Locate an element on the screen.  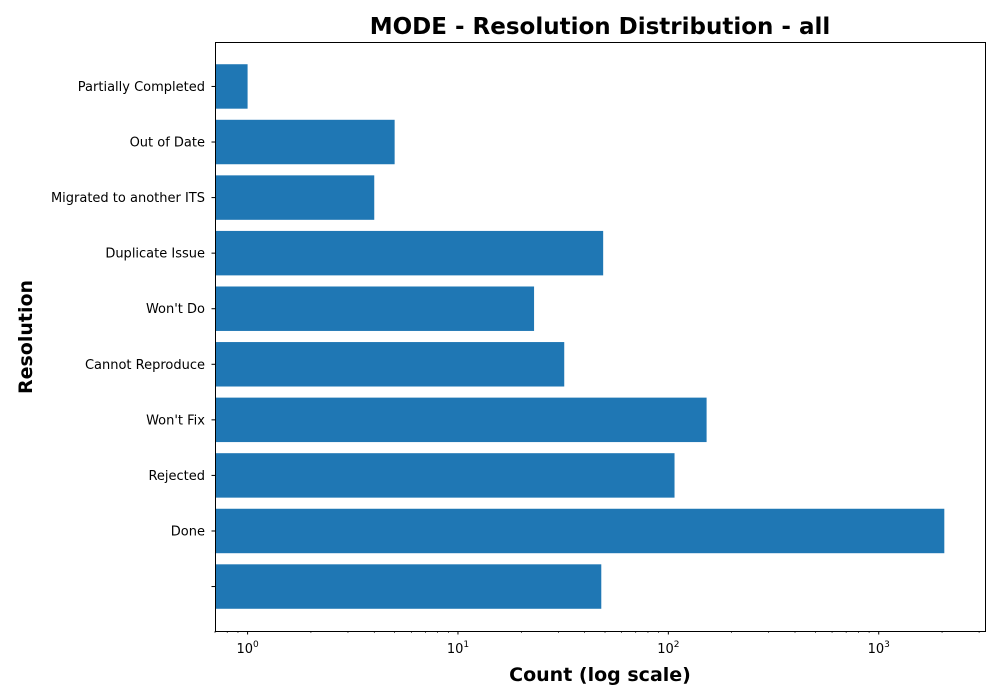
y-tick-label-8: Out of Date is located at coordinates (167, 143).